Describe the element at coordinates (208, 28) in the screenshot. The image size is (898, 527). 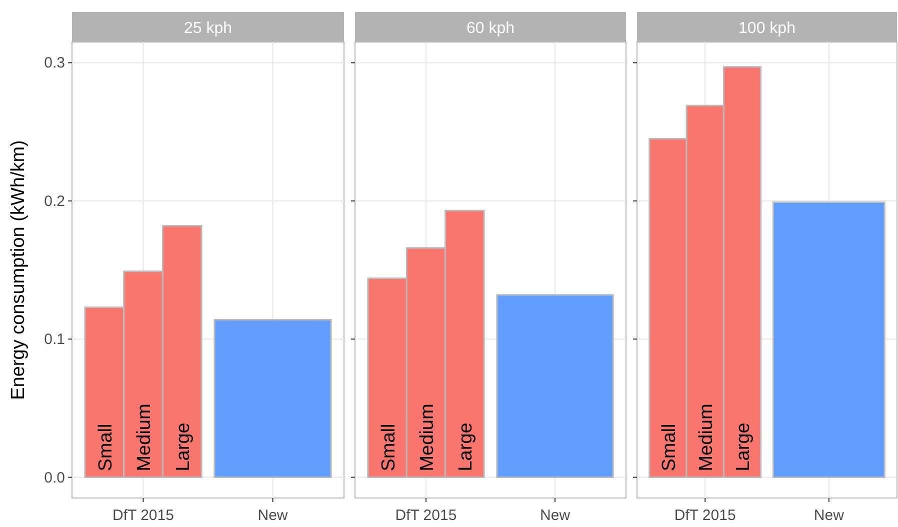
I see `chart-title: 25 kph` at that location.